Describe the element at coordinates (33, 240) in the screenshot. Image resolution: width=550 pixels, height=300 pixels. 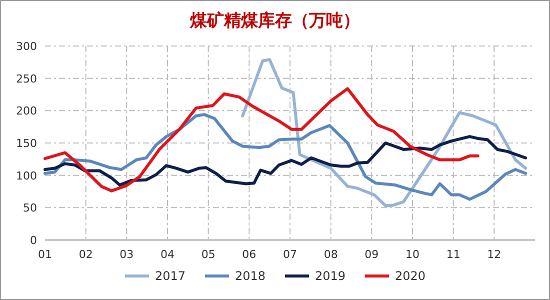
I see `y-tick-label: 0` at that location.